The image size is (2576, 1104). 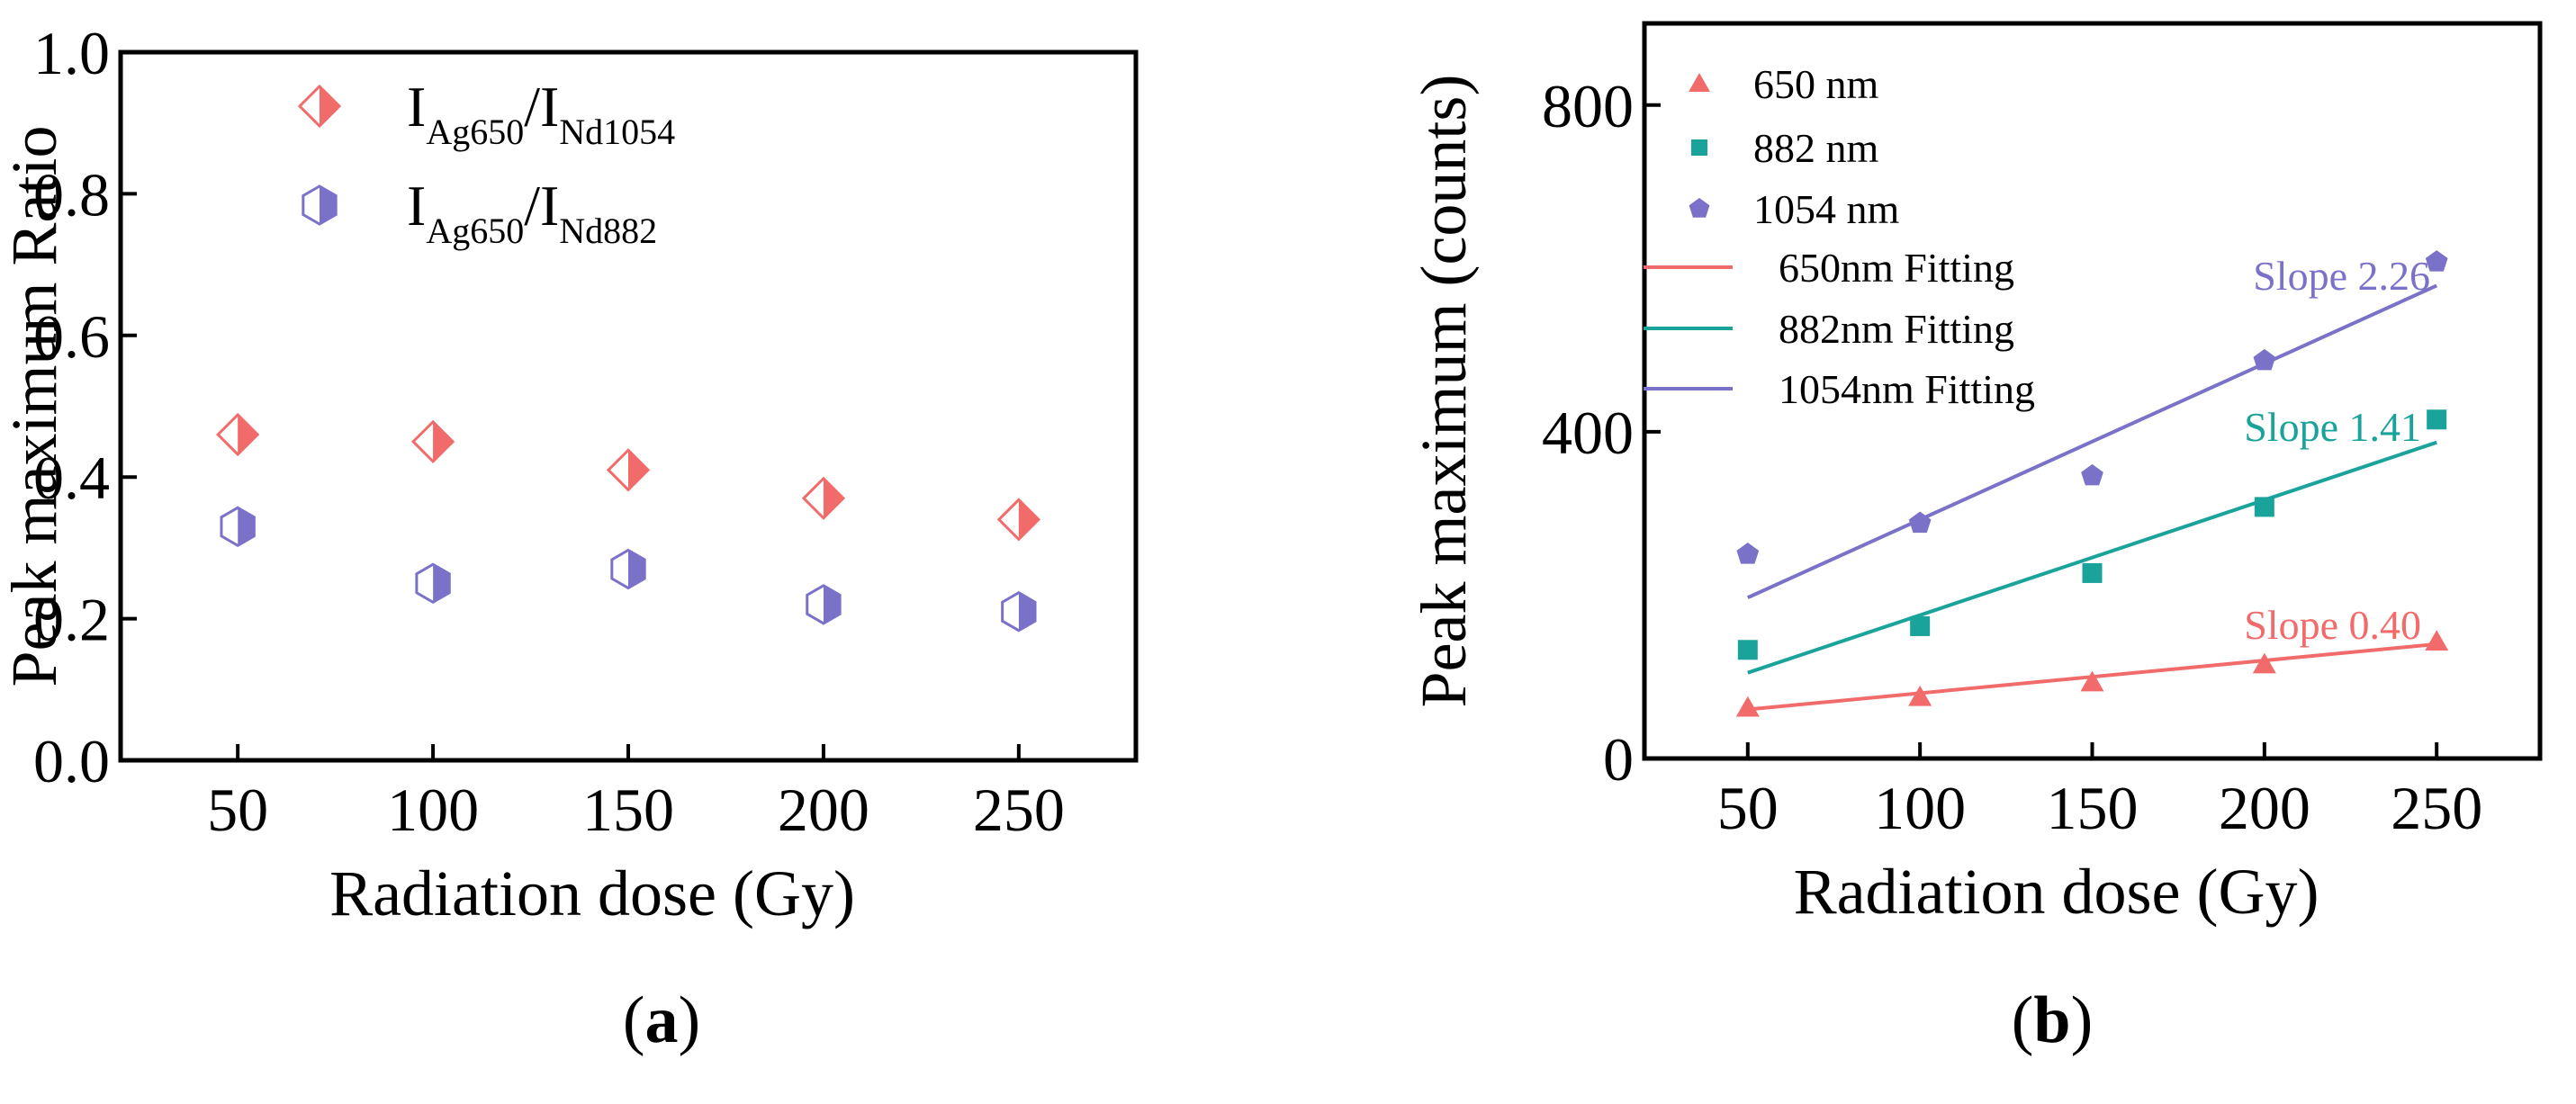 I want to click on y-tick-label: 0.6, so click(x=71, y=337).